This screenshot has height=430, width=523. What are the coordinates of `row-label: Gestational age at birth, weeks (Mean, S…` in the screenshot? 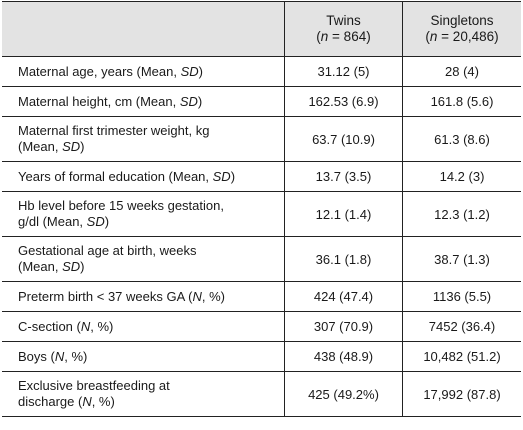 It's located at (143, 259).